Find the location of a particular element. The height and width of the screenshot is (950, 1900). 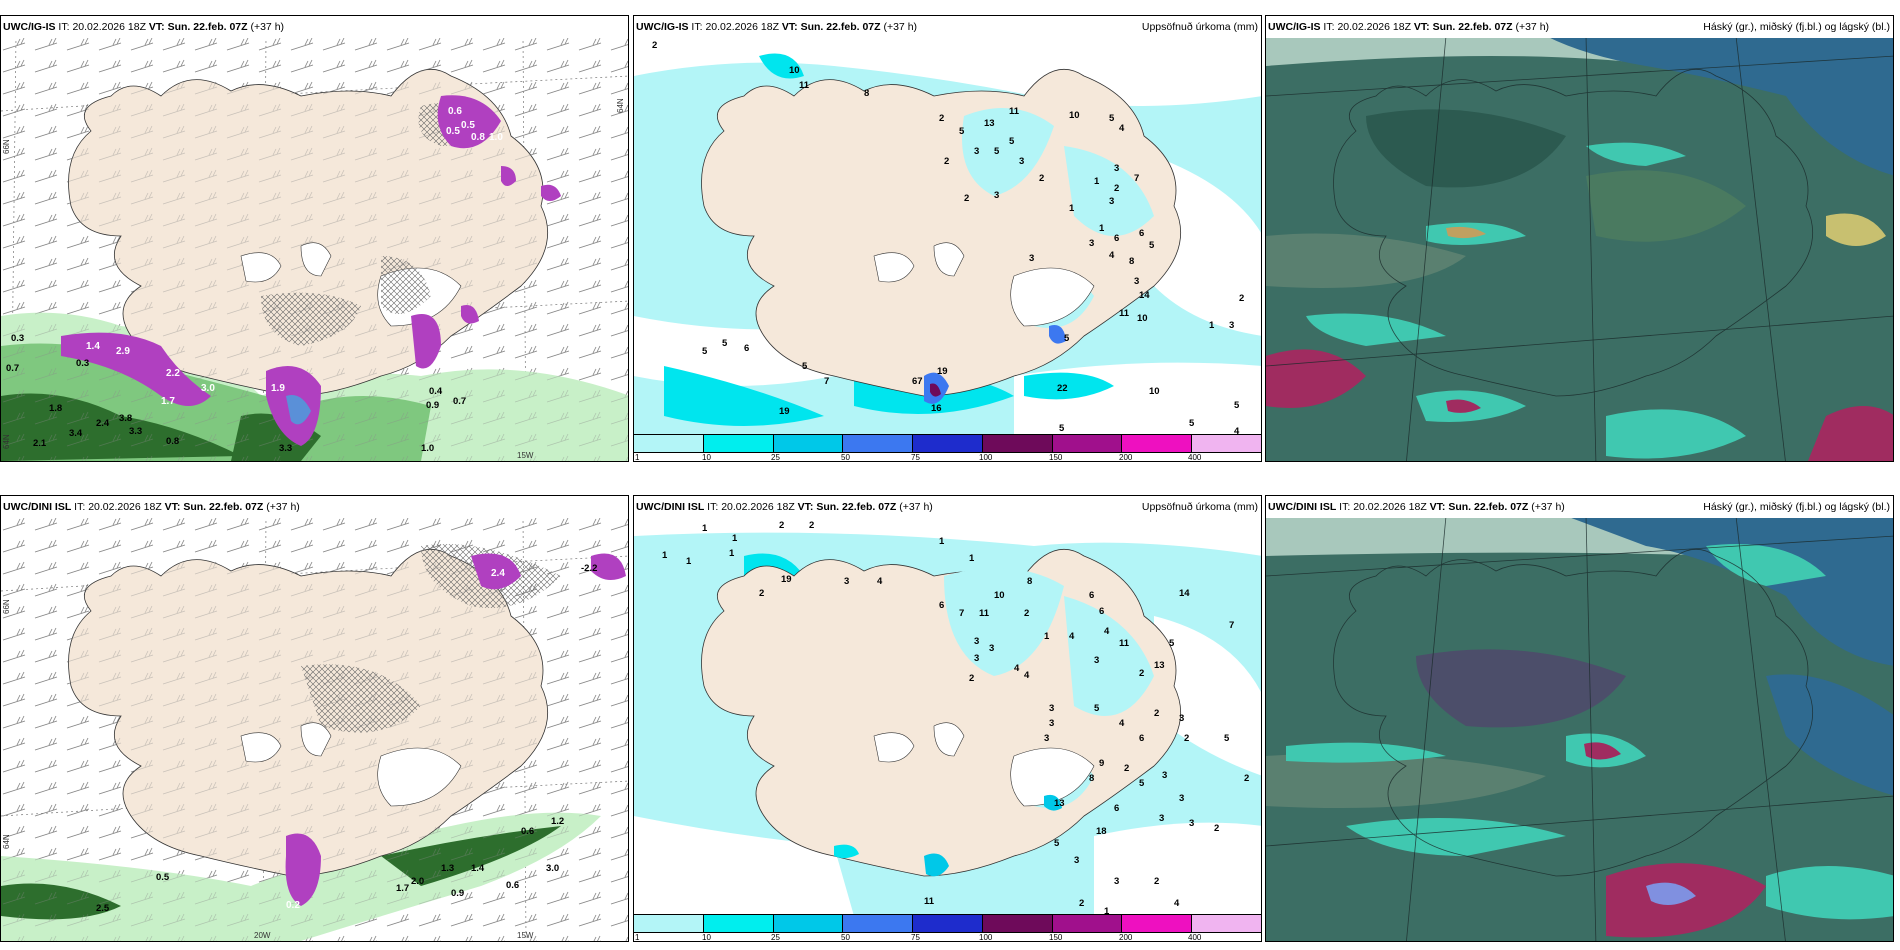

value-label: 3.4 is located at coordinates (76, 433).